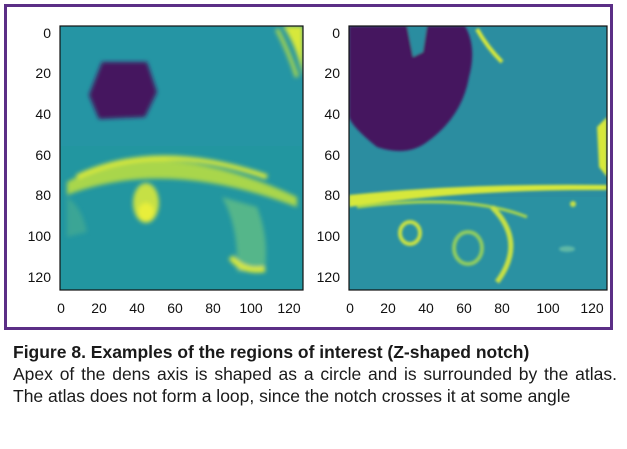 The image size is (627, 449). Describe the element at coordinates (137, 308) in the screenshot. I see `left-x-tick: 40` at that location.